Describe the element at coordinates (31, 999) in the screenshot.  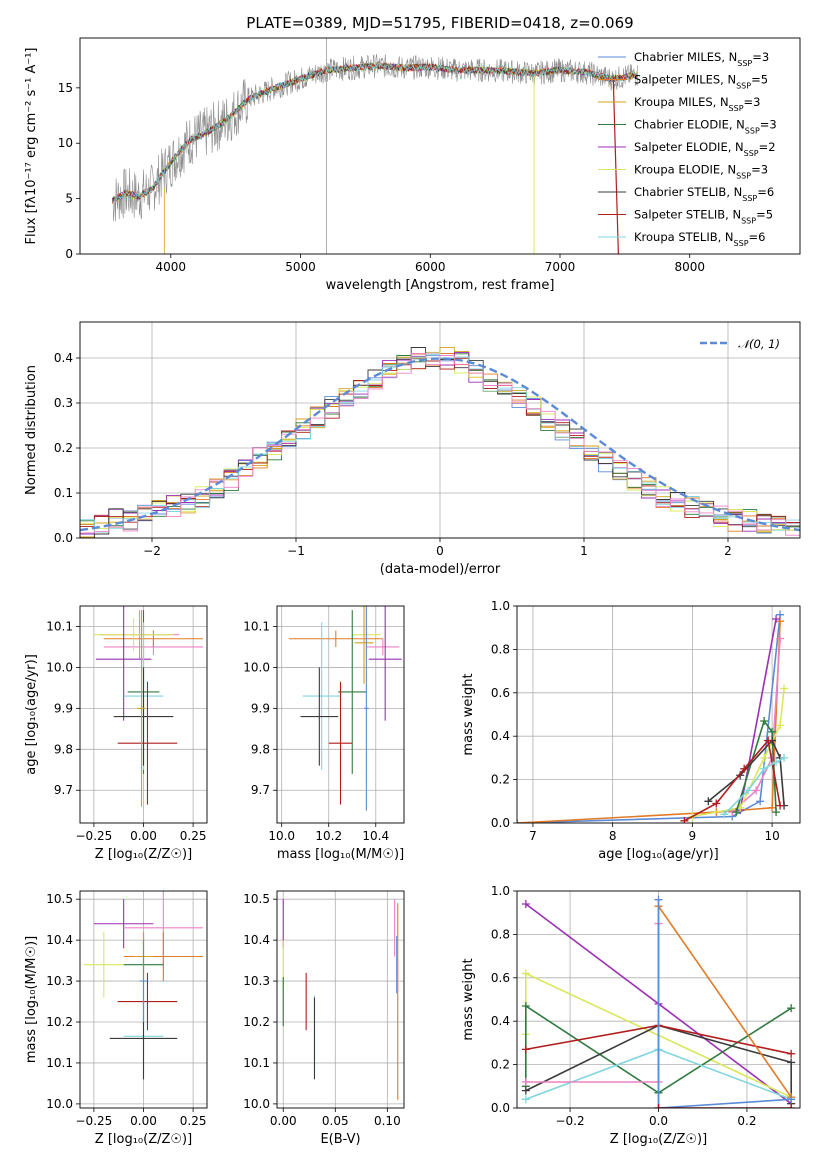
I see `y-axis-label: mass [log₁₀(M/M☉)]` at that location.